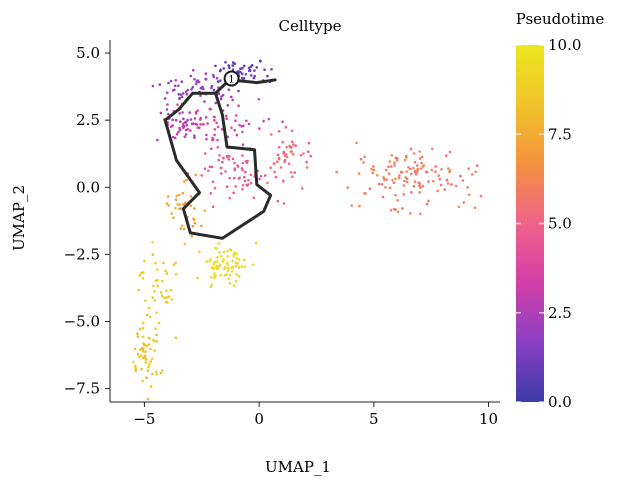 The height and width of the screenshot is (487, 620). Describe the element at coordinates (144, 419) in the screenshot. I see `x-tick-label: −5` at that location.